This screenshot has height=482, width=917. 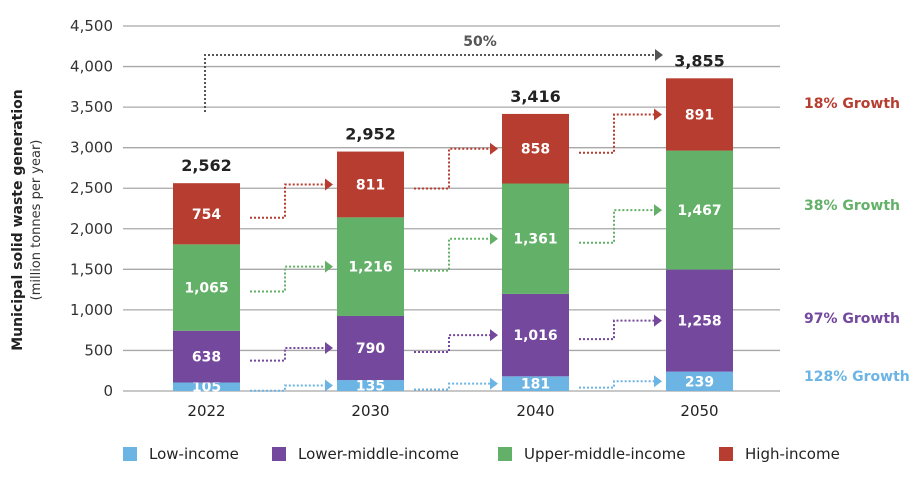 I want to click on x-tick-label: 2040, so click(x=535, y=411).